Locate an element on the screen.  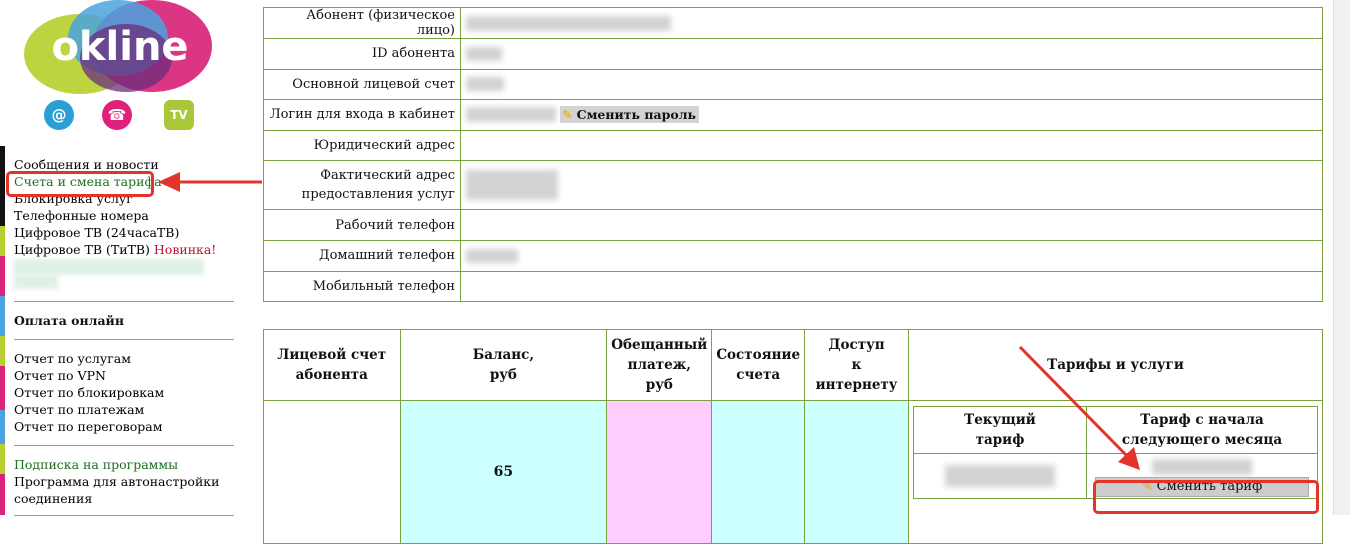
balance-value: 65 is located at coordinates (503, 472).